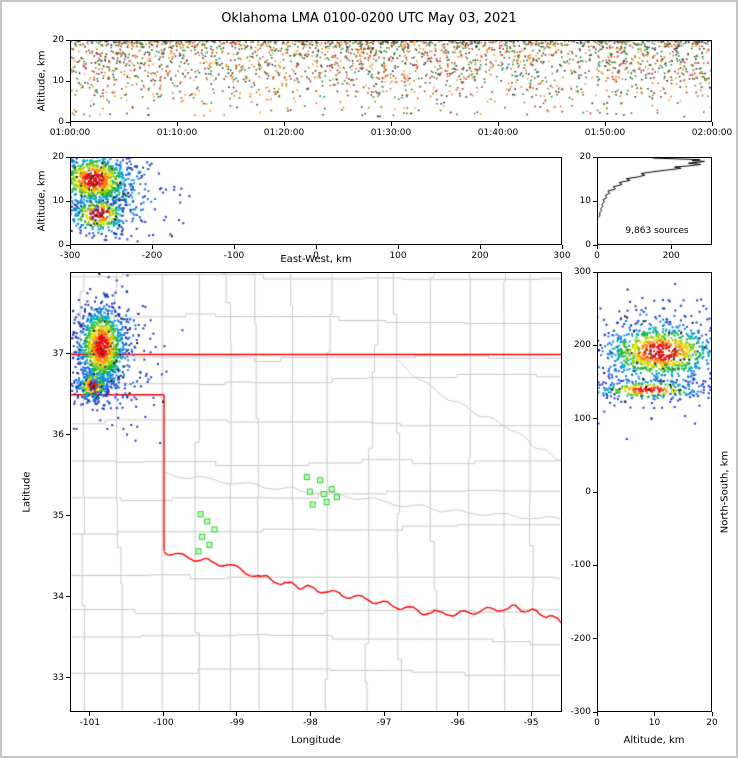 The width and height of the screenshot is (738, 758). Describe the element at coordinates (58, 677) in the screenshot. I see `tick-label: 33` at that location.